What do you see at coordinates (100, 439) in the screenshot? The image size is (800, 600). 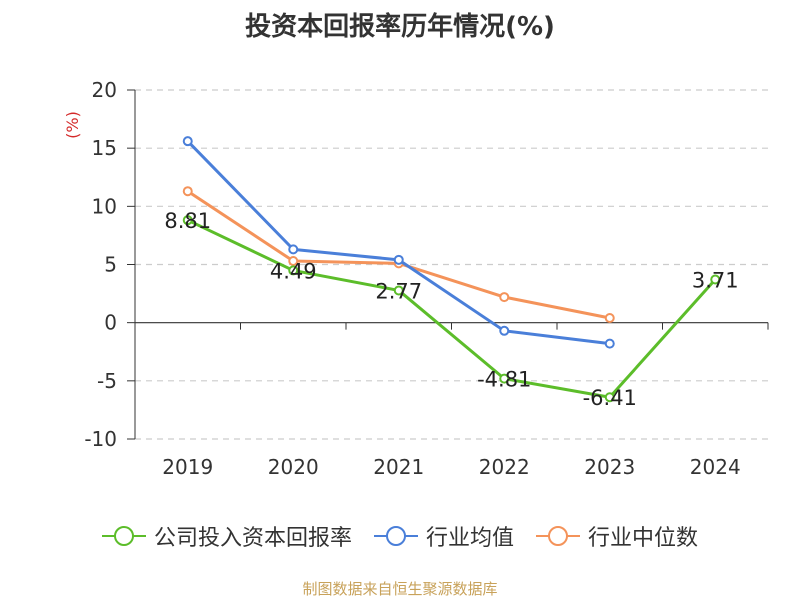 I see `y-tick-label: -10` at bounding box center [100, 439].